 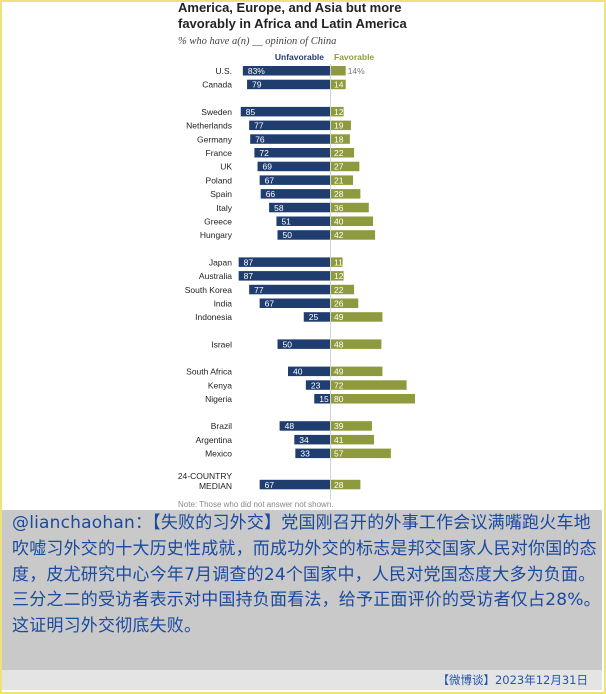 I want to click on unfavorable-value-label: 72, so click(x=264, y=153).